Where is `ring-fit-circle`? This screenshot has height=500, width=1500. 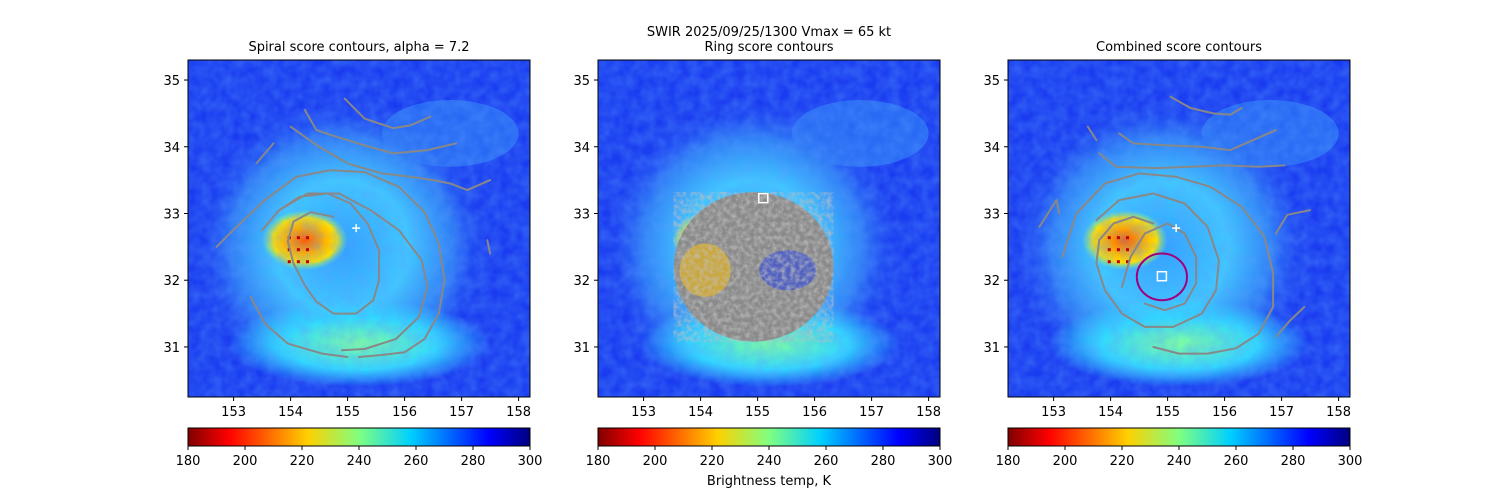 ring-fit-circle is located at coordinates (1161, 277).